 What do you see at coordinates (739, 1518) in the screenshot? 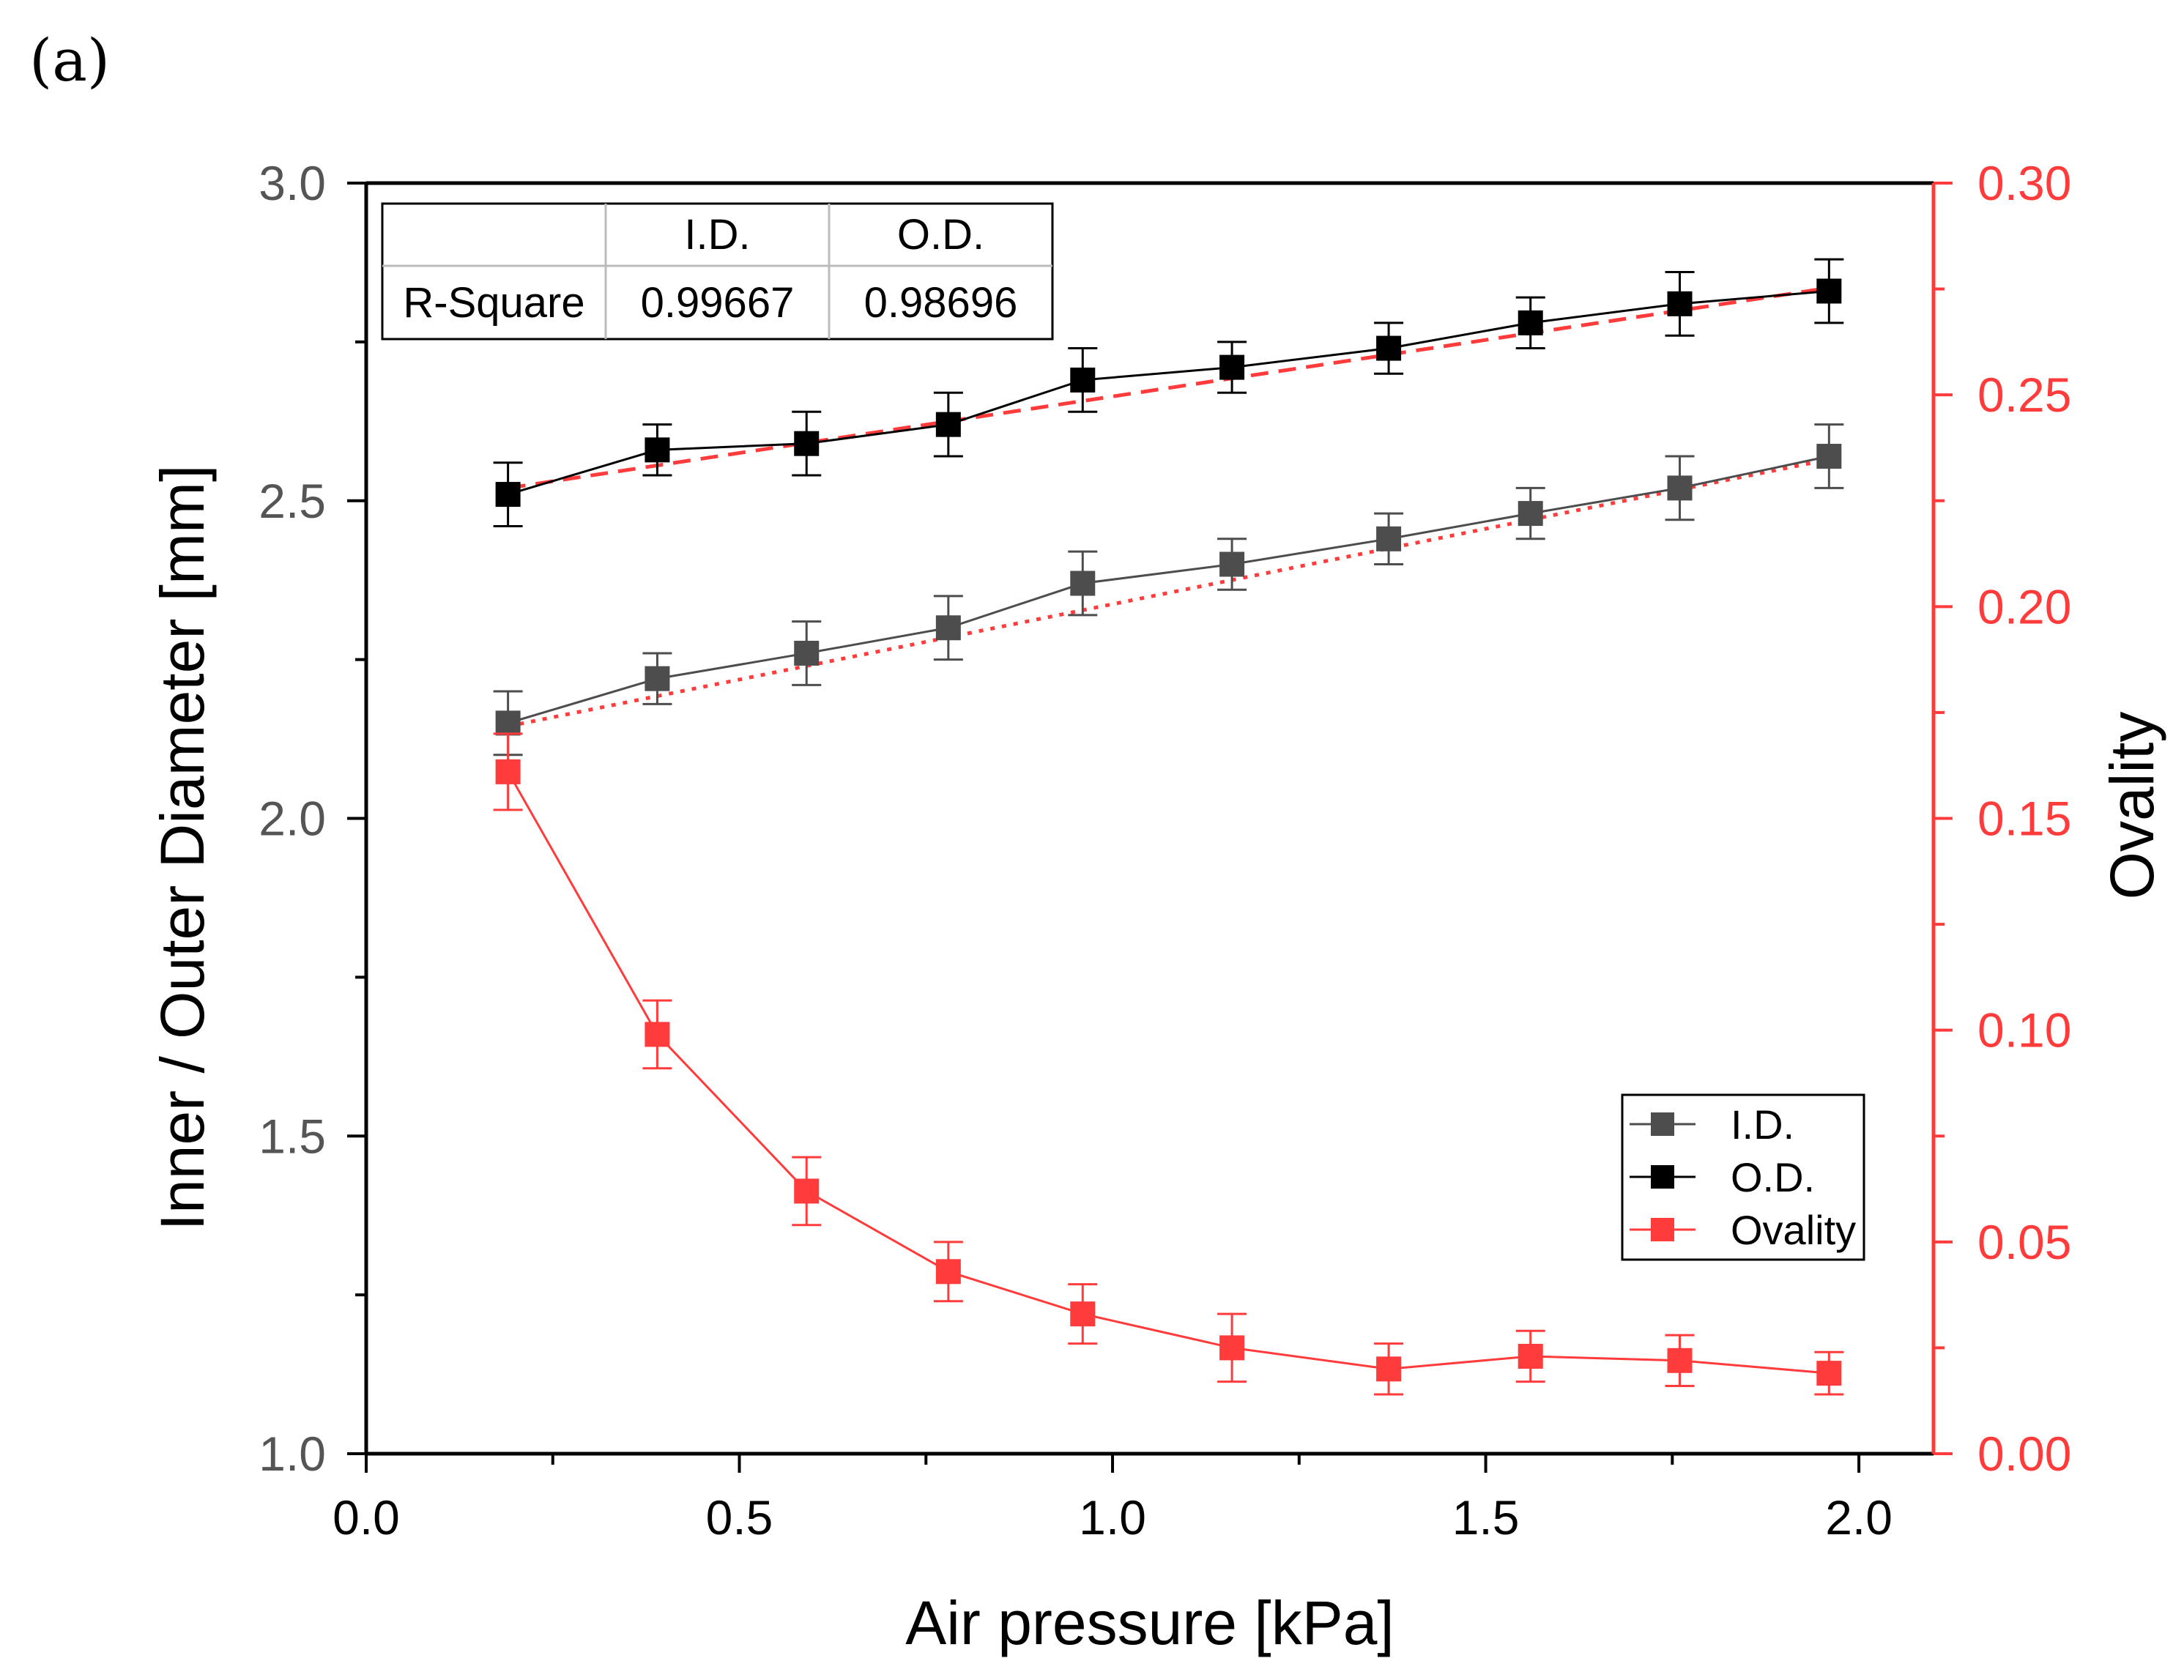
I see `x-tick-label: 0.5` at bounding box center [739, 1518].